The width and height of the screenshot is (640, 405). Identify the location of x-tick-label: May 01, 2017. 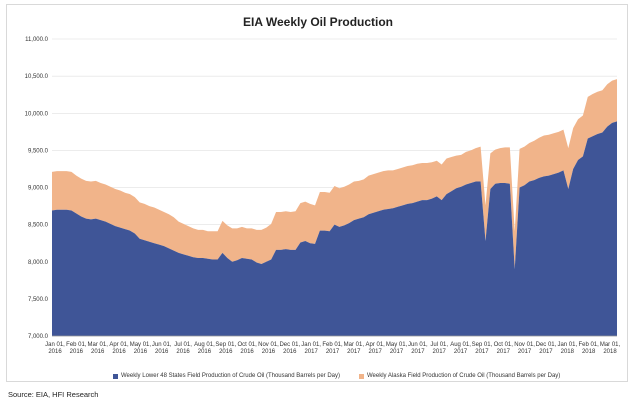
(397, 348).